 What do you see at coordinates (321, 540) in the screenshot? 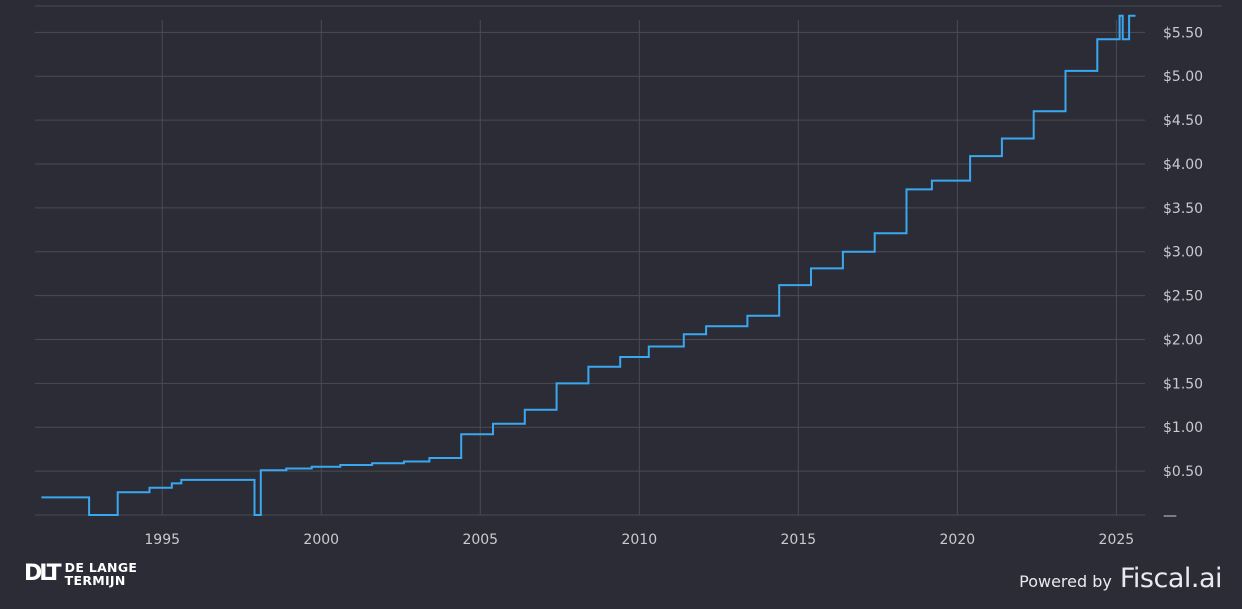
I see `x-tick-label: 2000` at bounding box center [321, 540].